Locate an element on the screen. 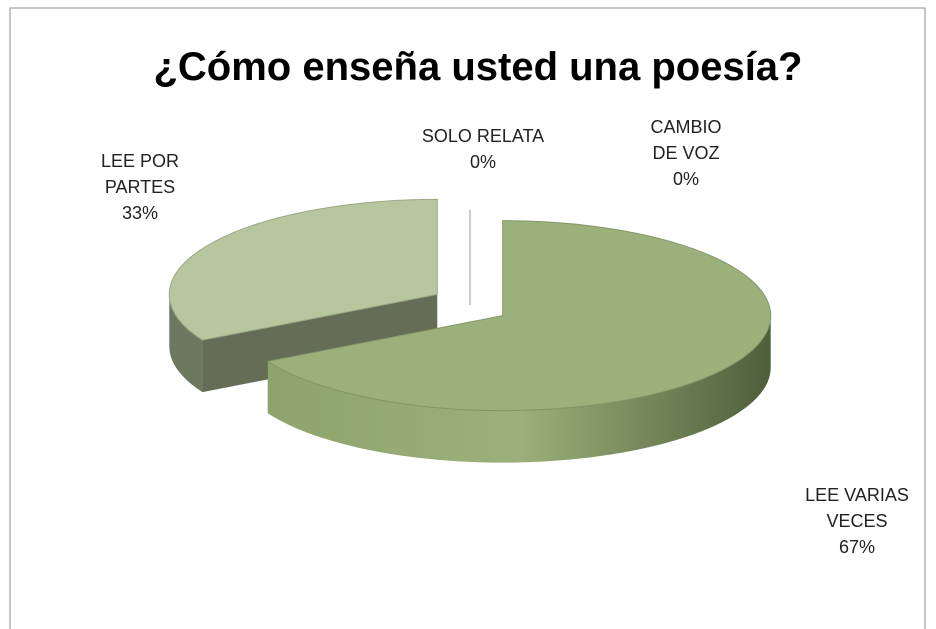 This screenshot has width=936, height=629. category-label: LEE POR PARTES is located at coordinates (140, 174).